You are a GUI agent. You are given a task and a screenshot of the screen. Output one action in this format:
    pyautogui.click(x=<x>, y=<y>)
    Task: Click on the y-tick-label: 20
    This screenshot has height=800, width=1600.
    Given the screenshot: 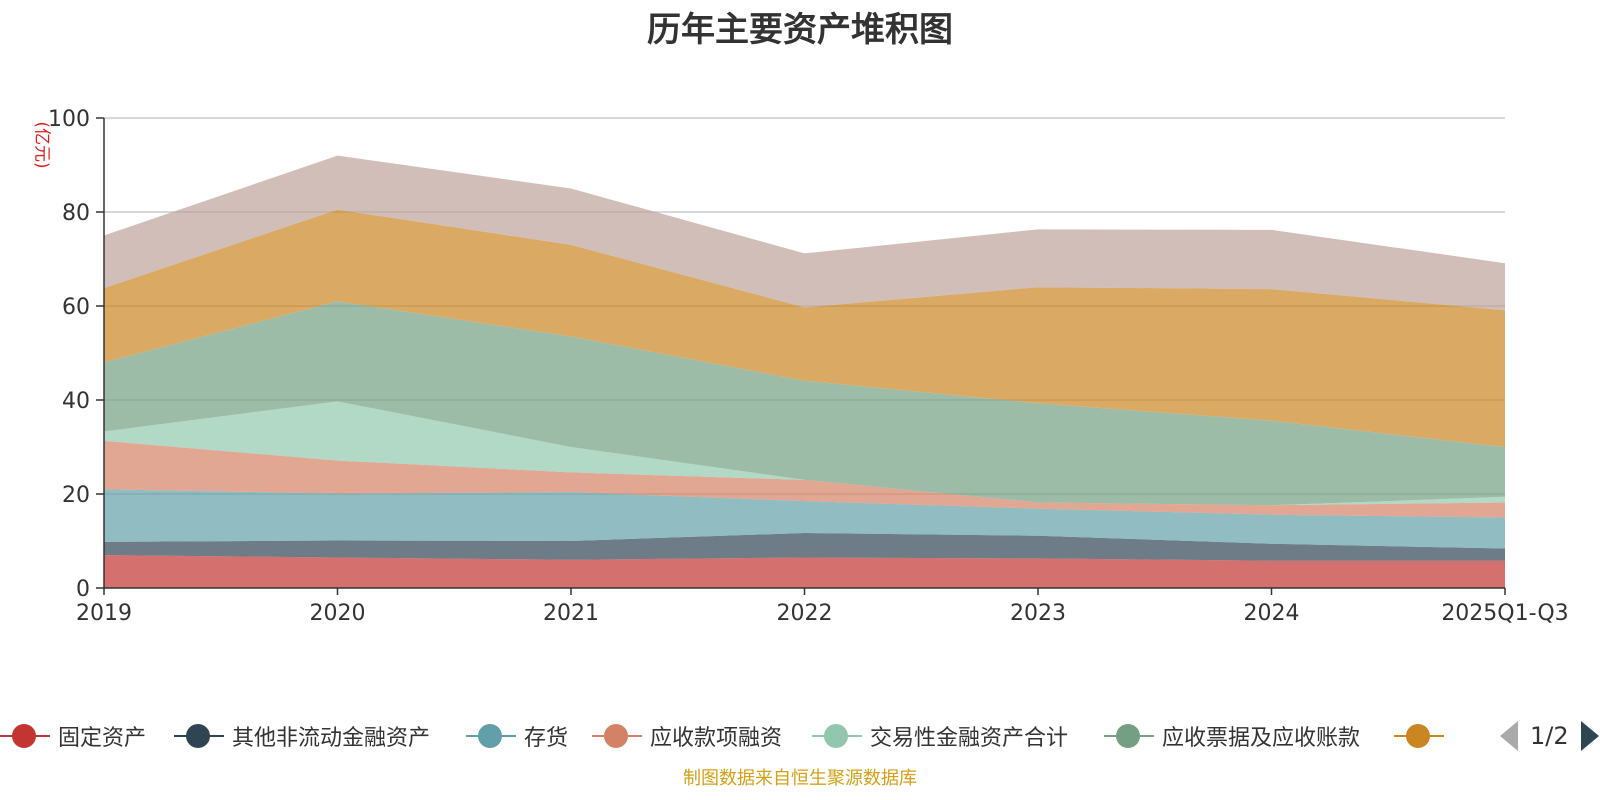 What is the action you would take?
    pyautogui.click(x=76, y=495)
    